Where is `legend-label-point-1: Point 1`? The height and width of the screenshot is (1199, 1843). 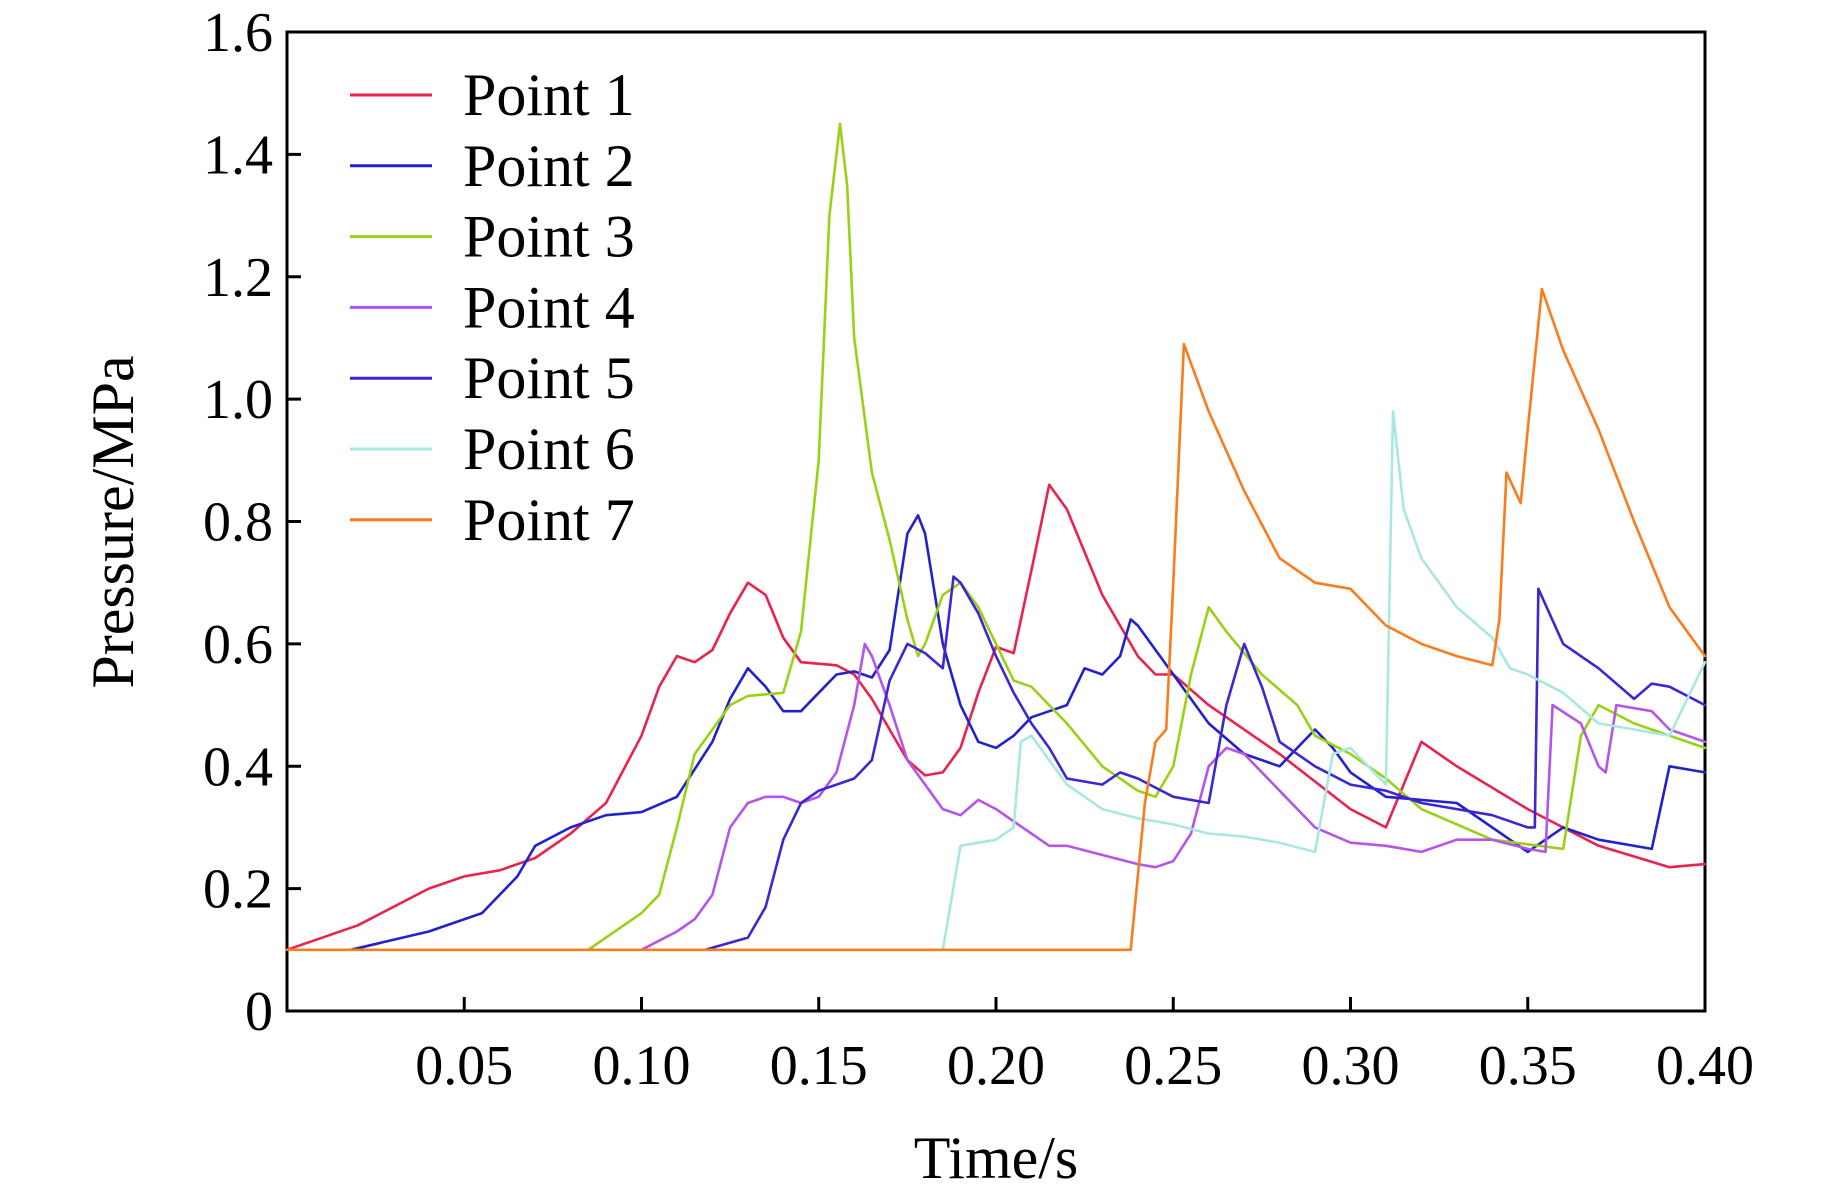 legend-label-point-1: Point 1 is located at coordinates (549, 95).